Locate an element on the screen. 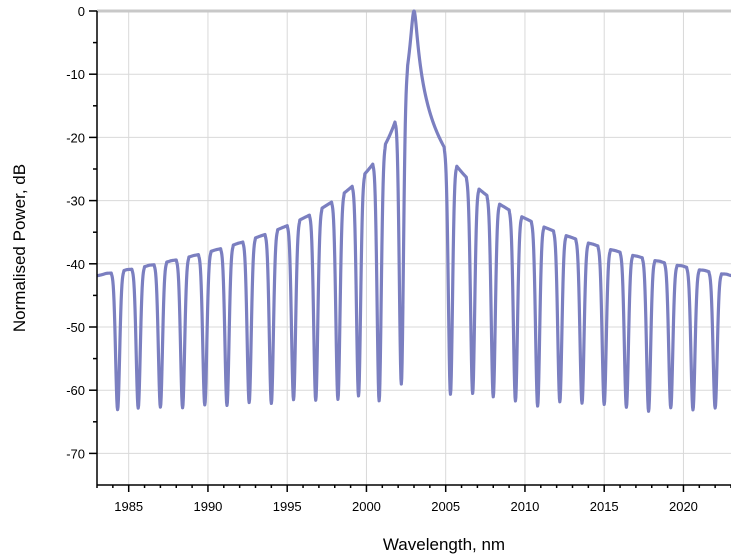  y-tick-label: -10 is located at coordinates (75, 74).